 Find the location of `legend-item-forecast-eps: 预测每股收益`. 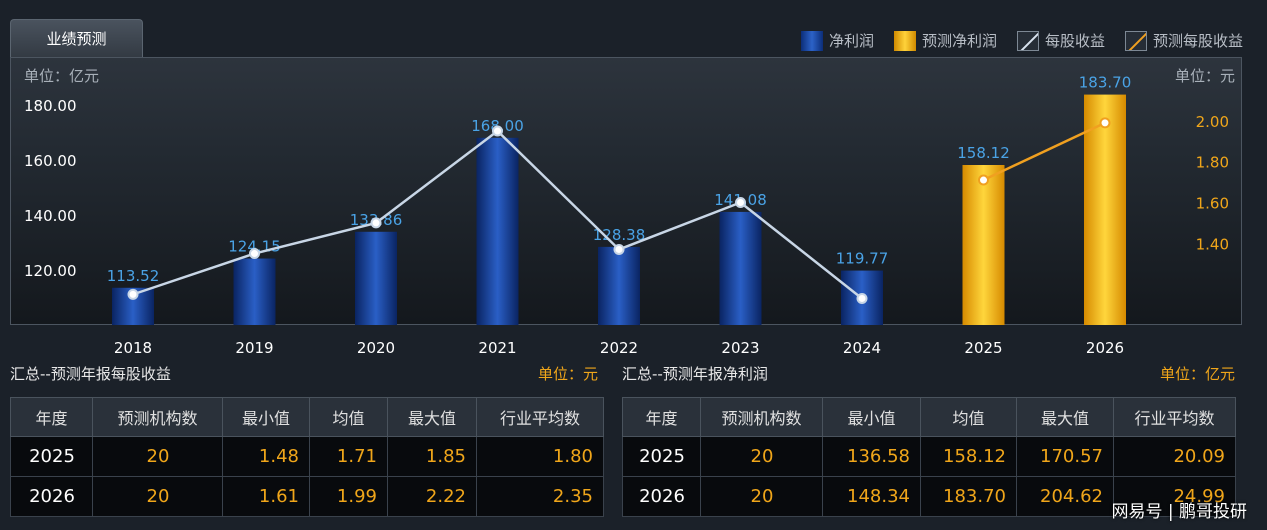

legend-item-forecast-eps: 预测每股收益 is located at coordinates (1183, 40).